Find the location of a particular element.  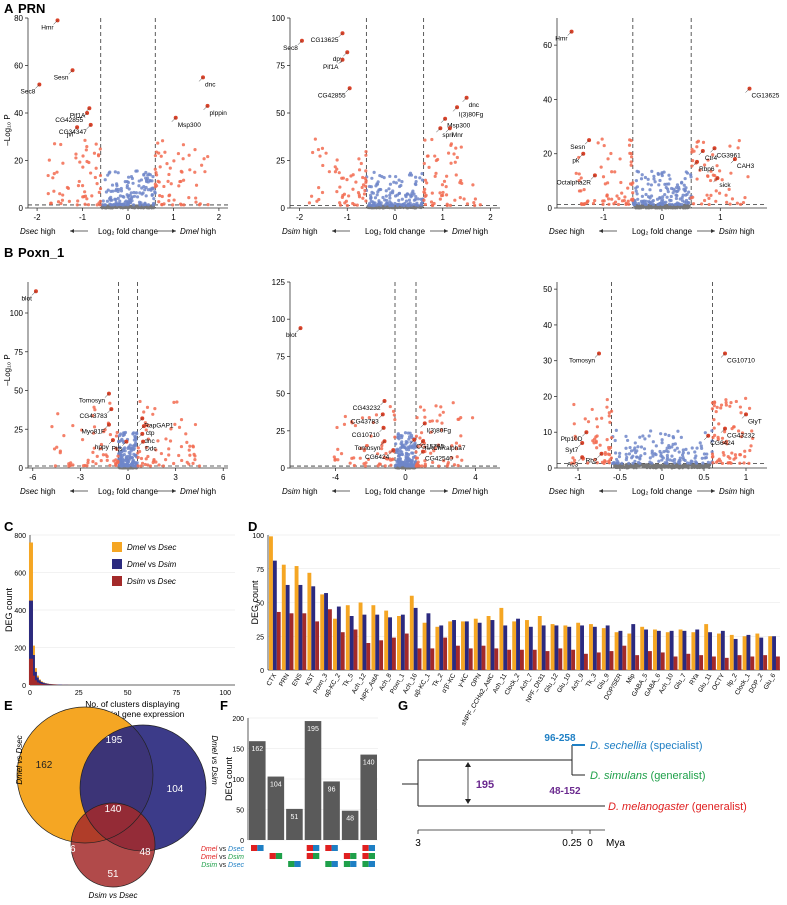

x-tick-label: 25 is located at coordinates (79, 693).